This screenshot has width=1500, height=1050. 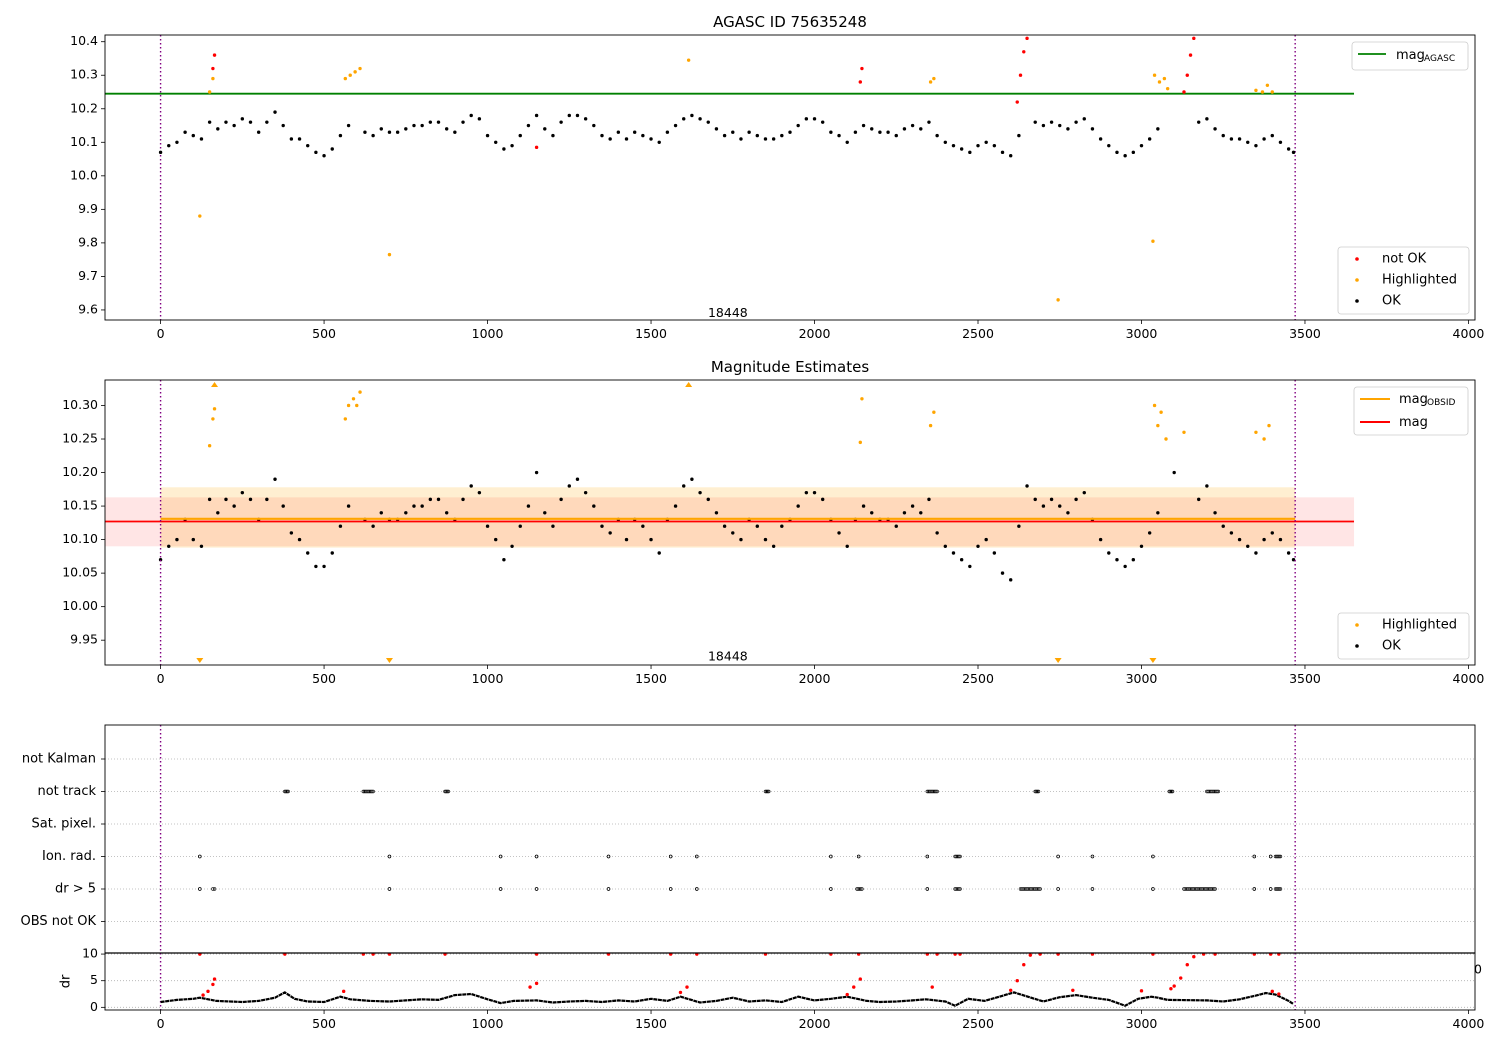 I want to click on y-tick-label: 10.0, so click(x=84, y=174).